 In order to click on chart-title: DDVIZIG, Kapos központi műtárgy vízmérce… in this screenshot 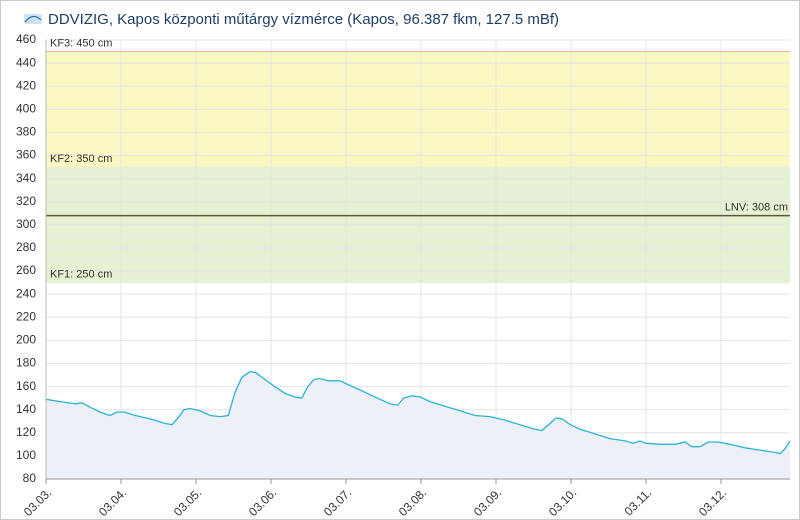, I will do `click(303, 19)`.